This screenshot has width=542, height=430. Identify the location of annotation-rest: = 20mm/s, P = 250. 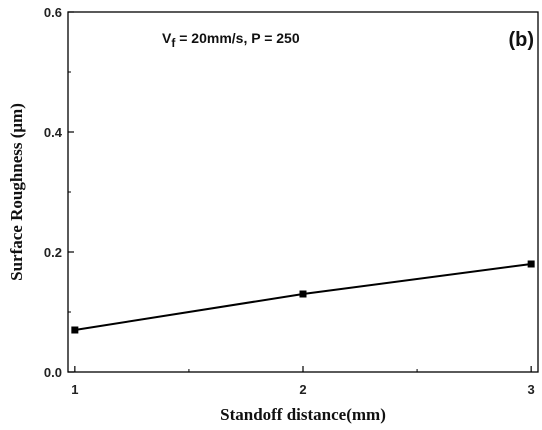
(237, 38).